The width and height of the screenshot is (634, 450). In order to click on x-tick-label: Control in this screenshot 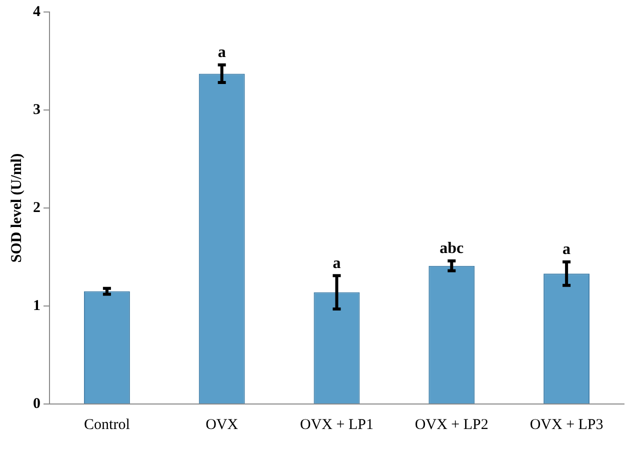, I will do `click(107, 424)`.